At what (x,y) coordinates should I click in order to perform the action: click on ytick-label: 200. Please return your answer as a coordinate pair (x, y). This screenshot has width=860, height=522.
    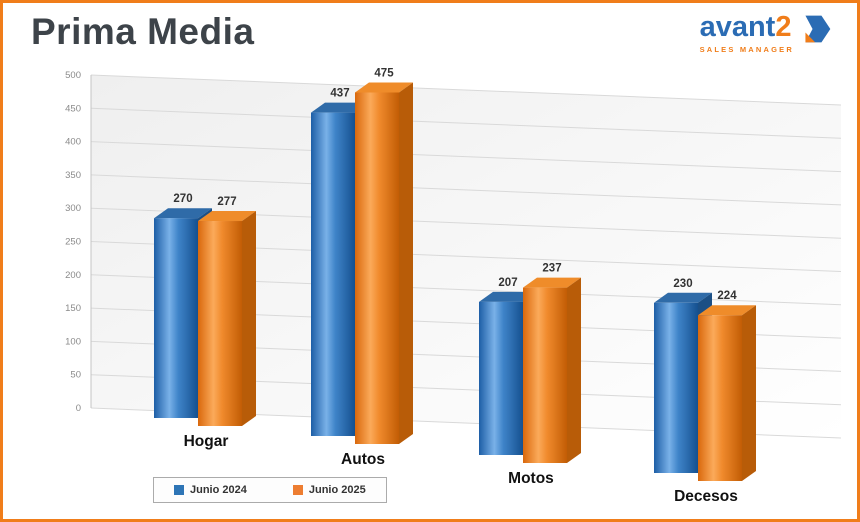
    Looking at the image, I should click on (73, 275).